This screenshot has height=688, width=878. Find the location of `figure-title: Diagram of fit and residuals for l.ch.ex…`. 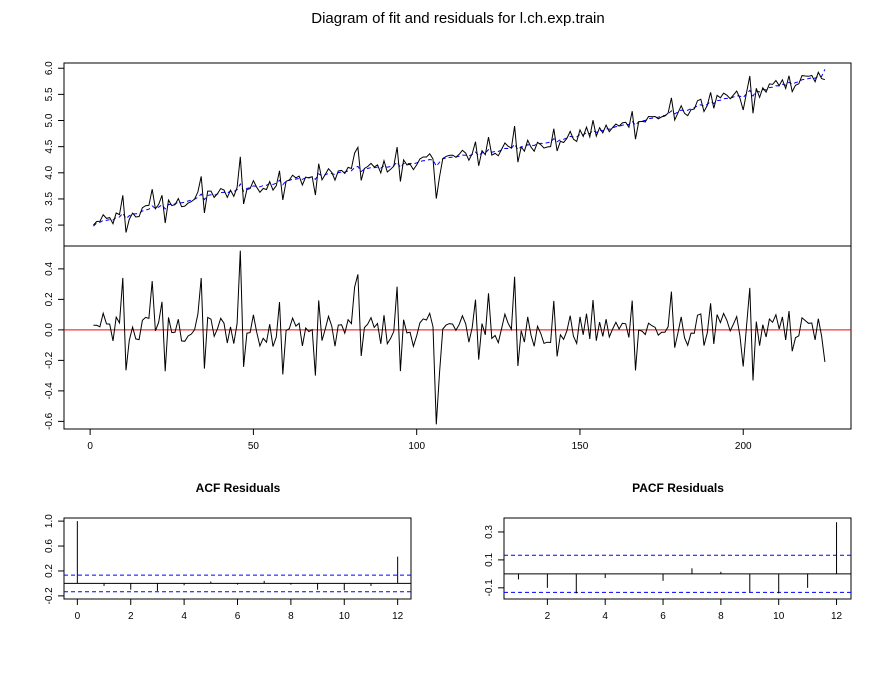

figure-title: Diagram of fit and residuals for l.ch.ex… is located at coordinates (457, 18).